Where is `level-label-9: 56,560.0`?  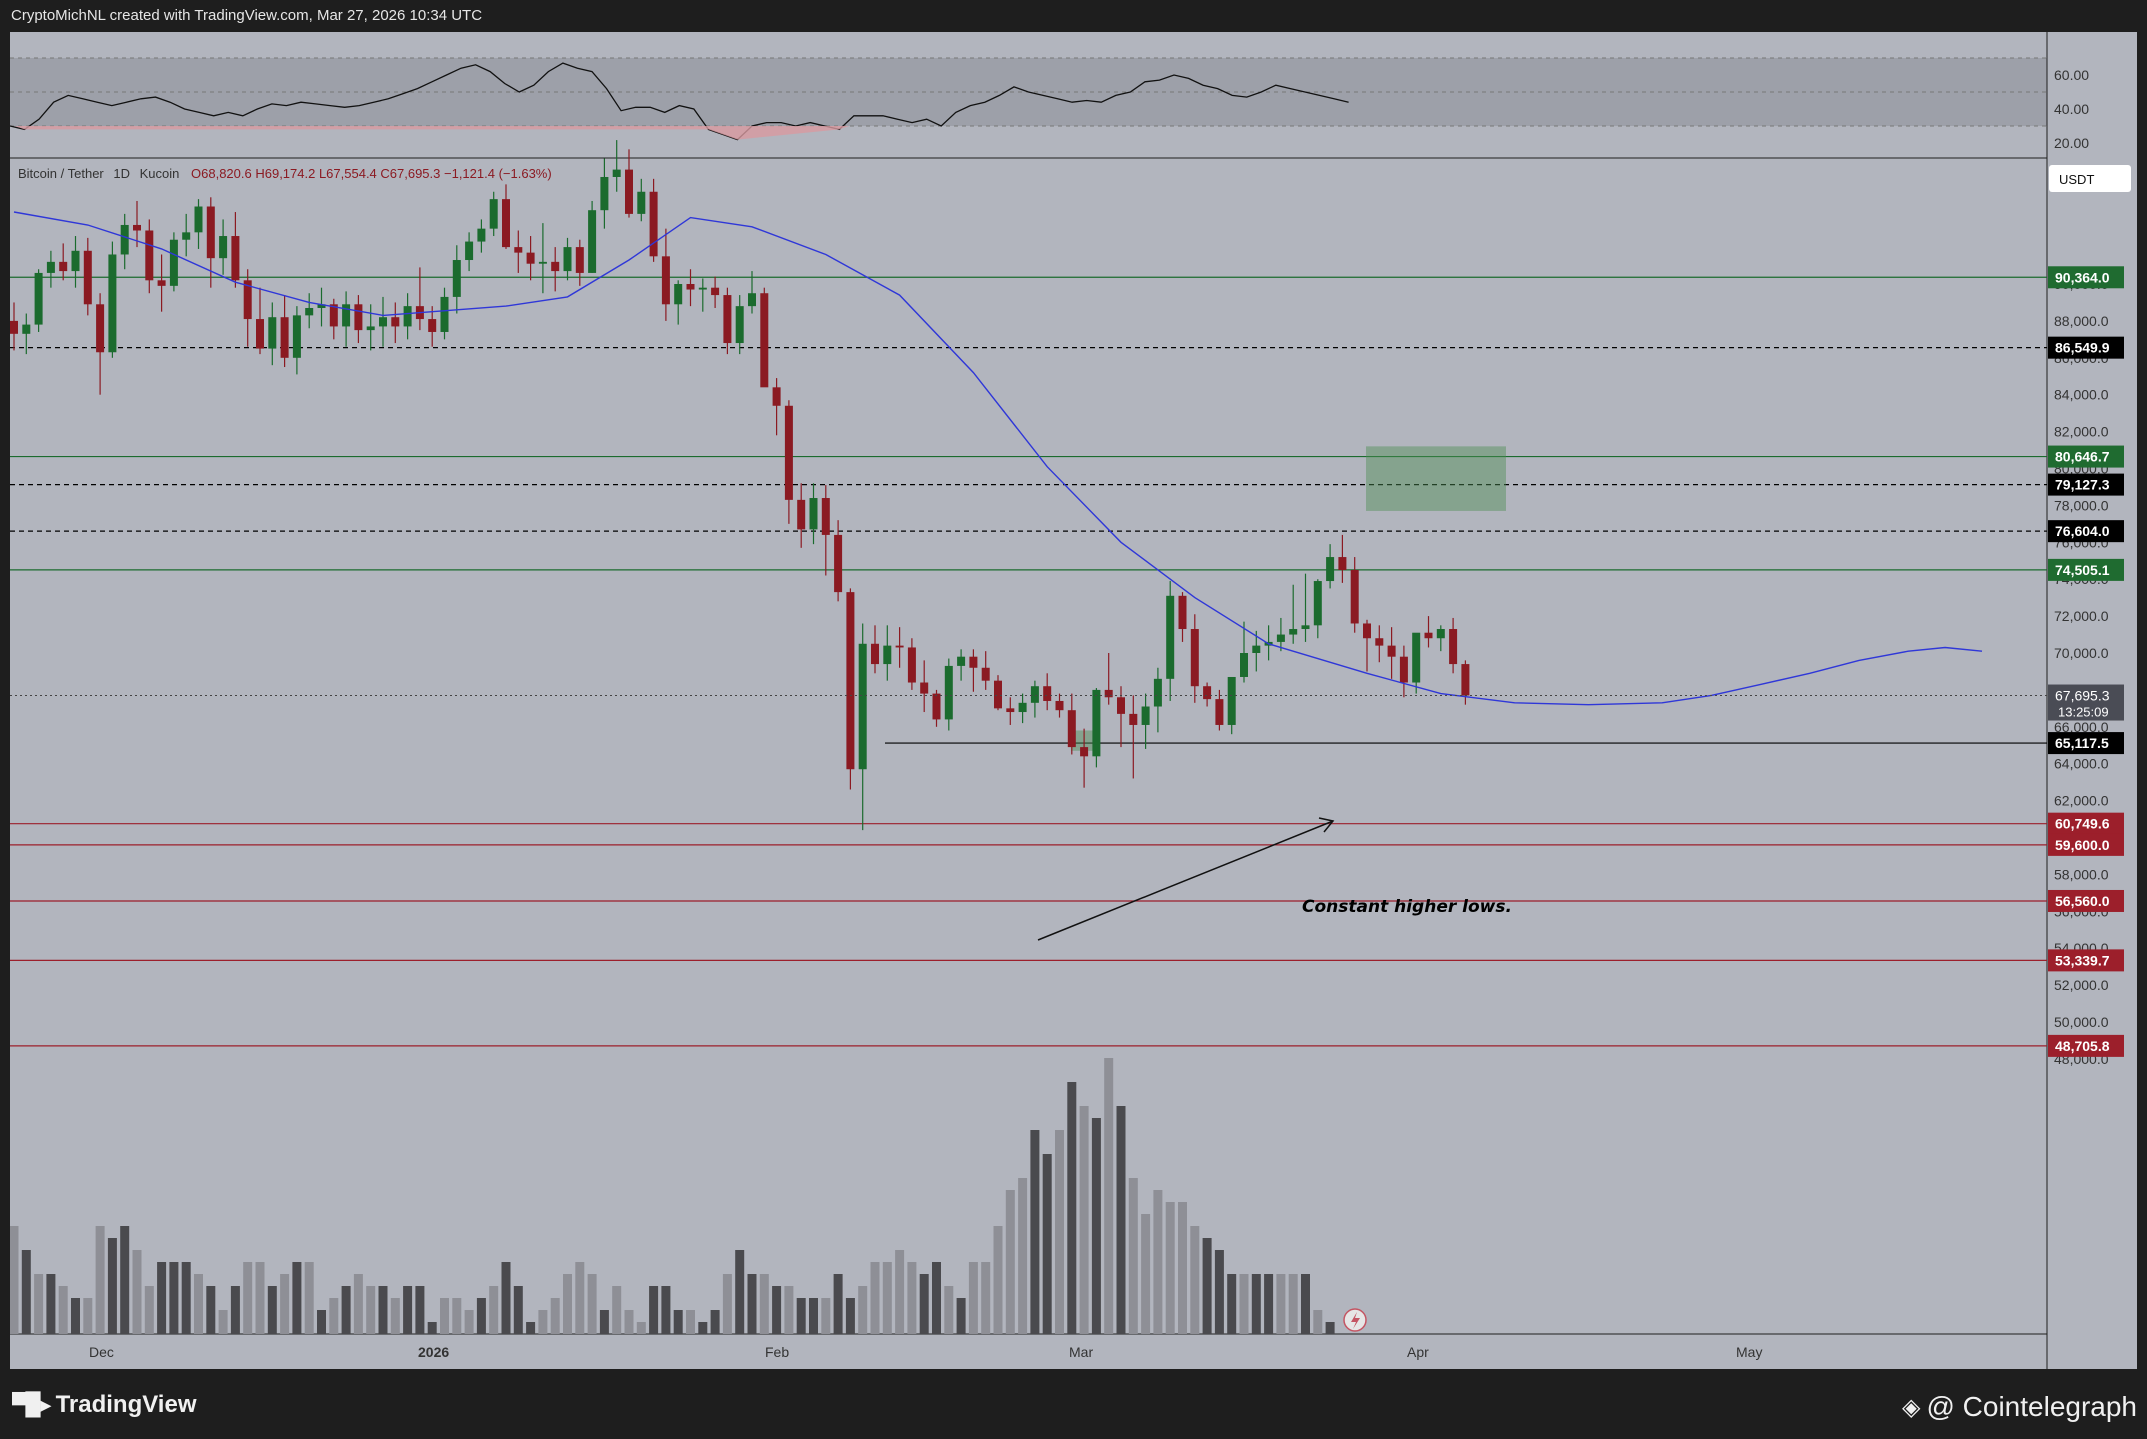
level-label-9: 56,560.0 is located at coordinates (2082, 901).